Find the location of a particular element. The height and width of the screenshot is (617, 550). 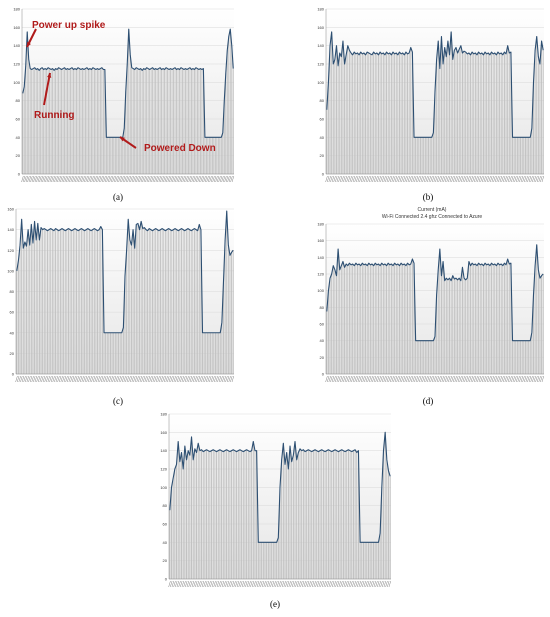

chart-svg-c: 0 20 40 60 80 100 120 140 160 is located at coordinates (120, 295).